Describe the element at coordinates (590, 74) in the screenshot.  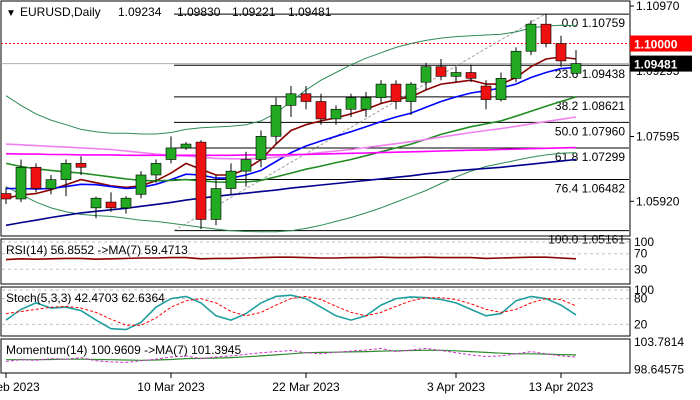
I see `fibonacci-level-label: 23.6 1.09438` at that location.